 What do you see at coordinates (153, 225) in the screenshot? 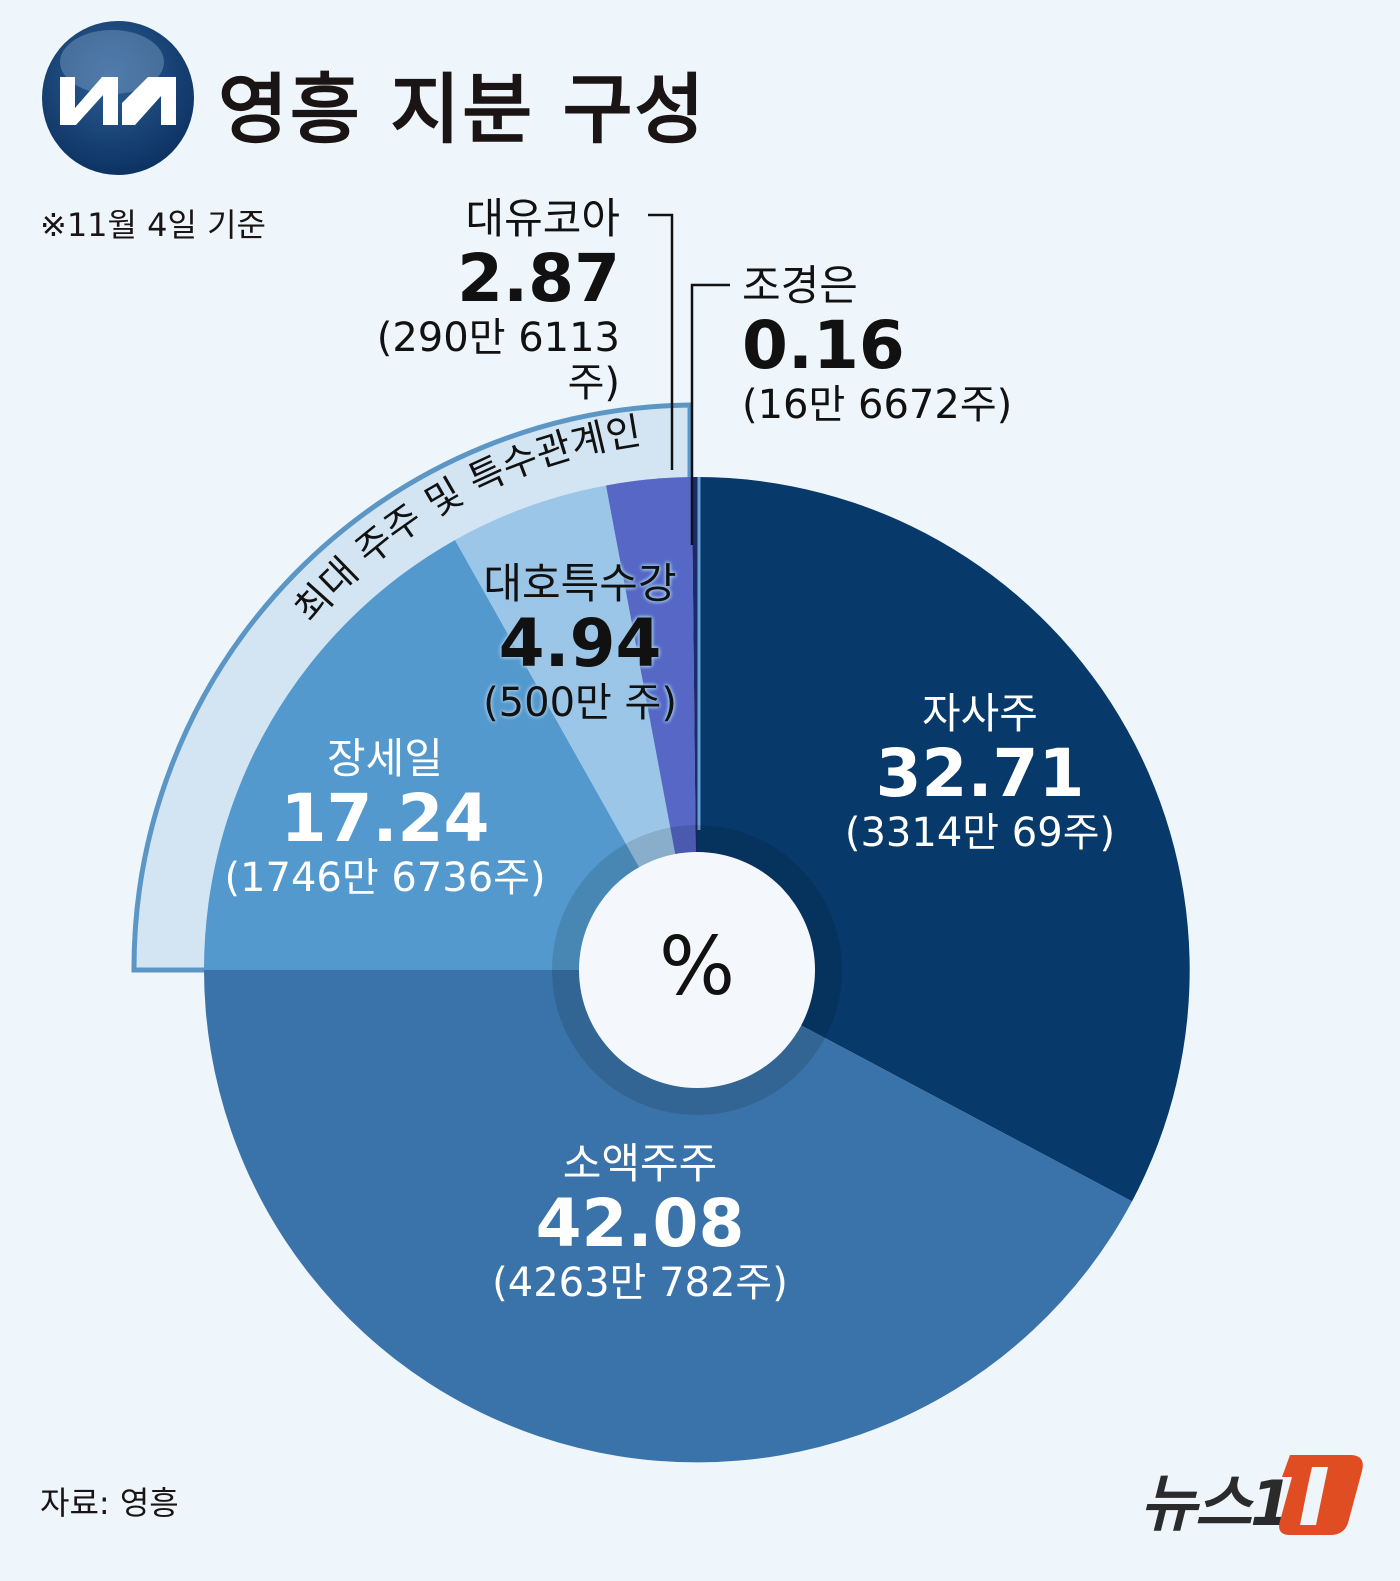
I see `date-note: ※11월 4일 기준` at bounding box center [153, 225].